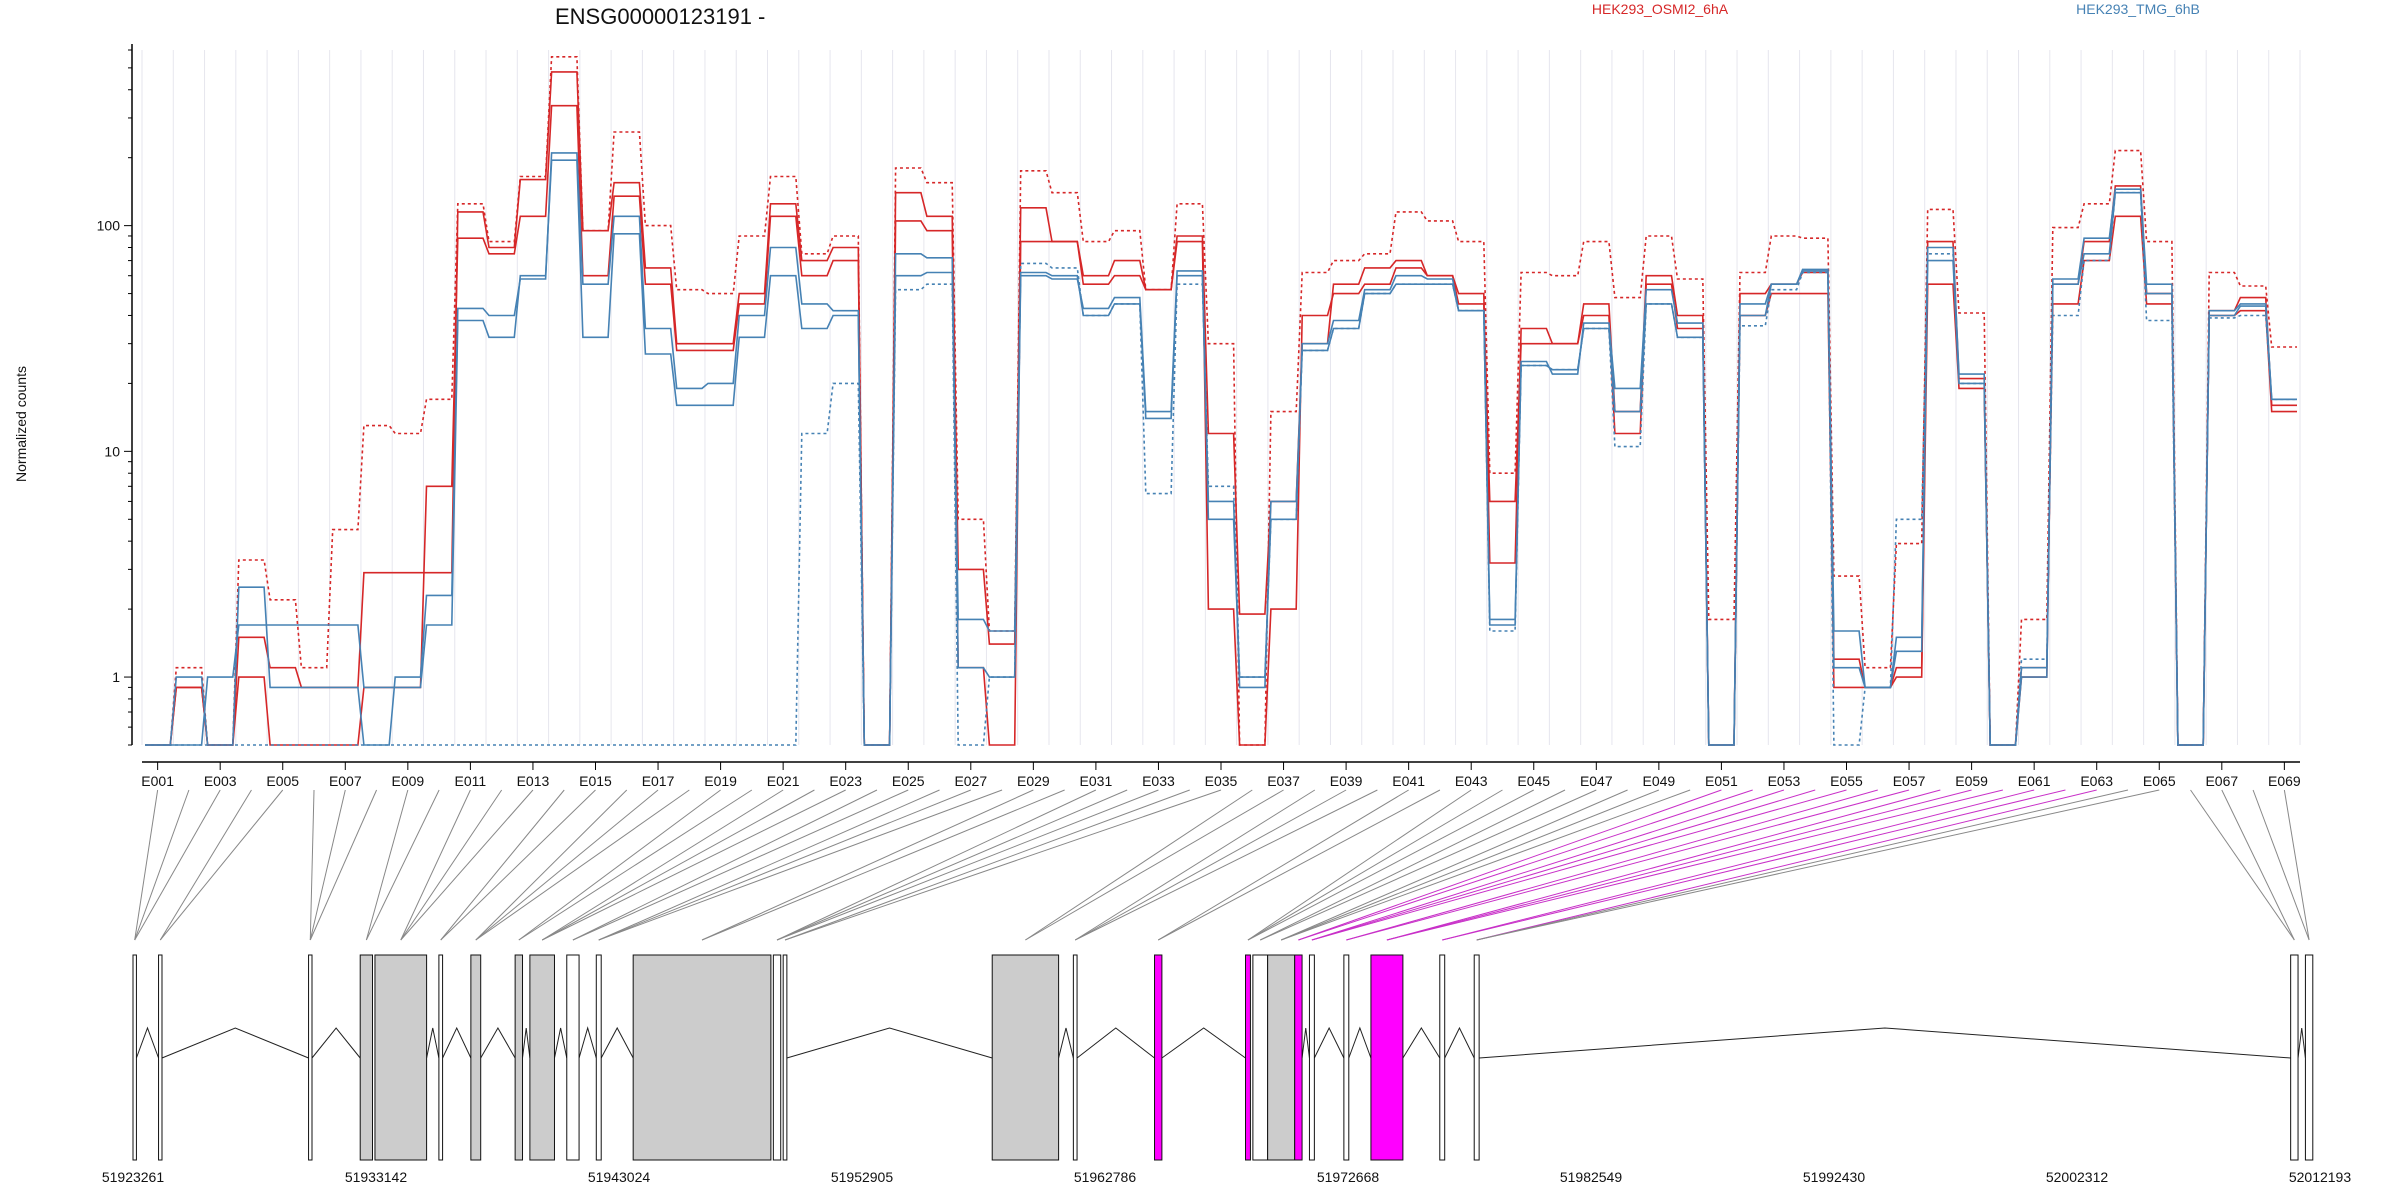 The height and width of the screenshot is (1200, 2400). I want to click on x-tick-label: E059, so click(1971, 781).